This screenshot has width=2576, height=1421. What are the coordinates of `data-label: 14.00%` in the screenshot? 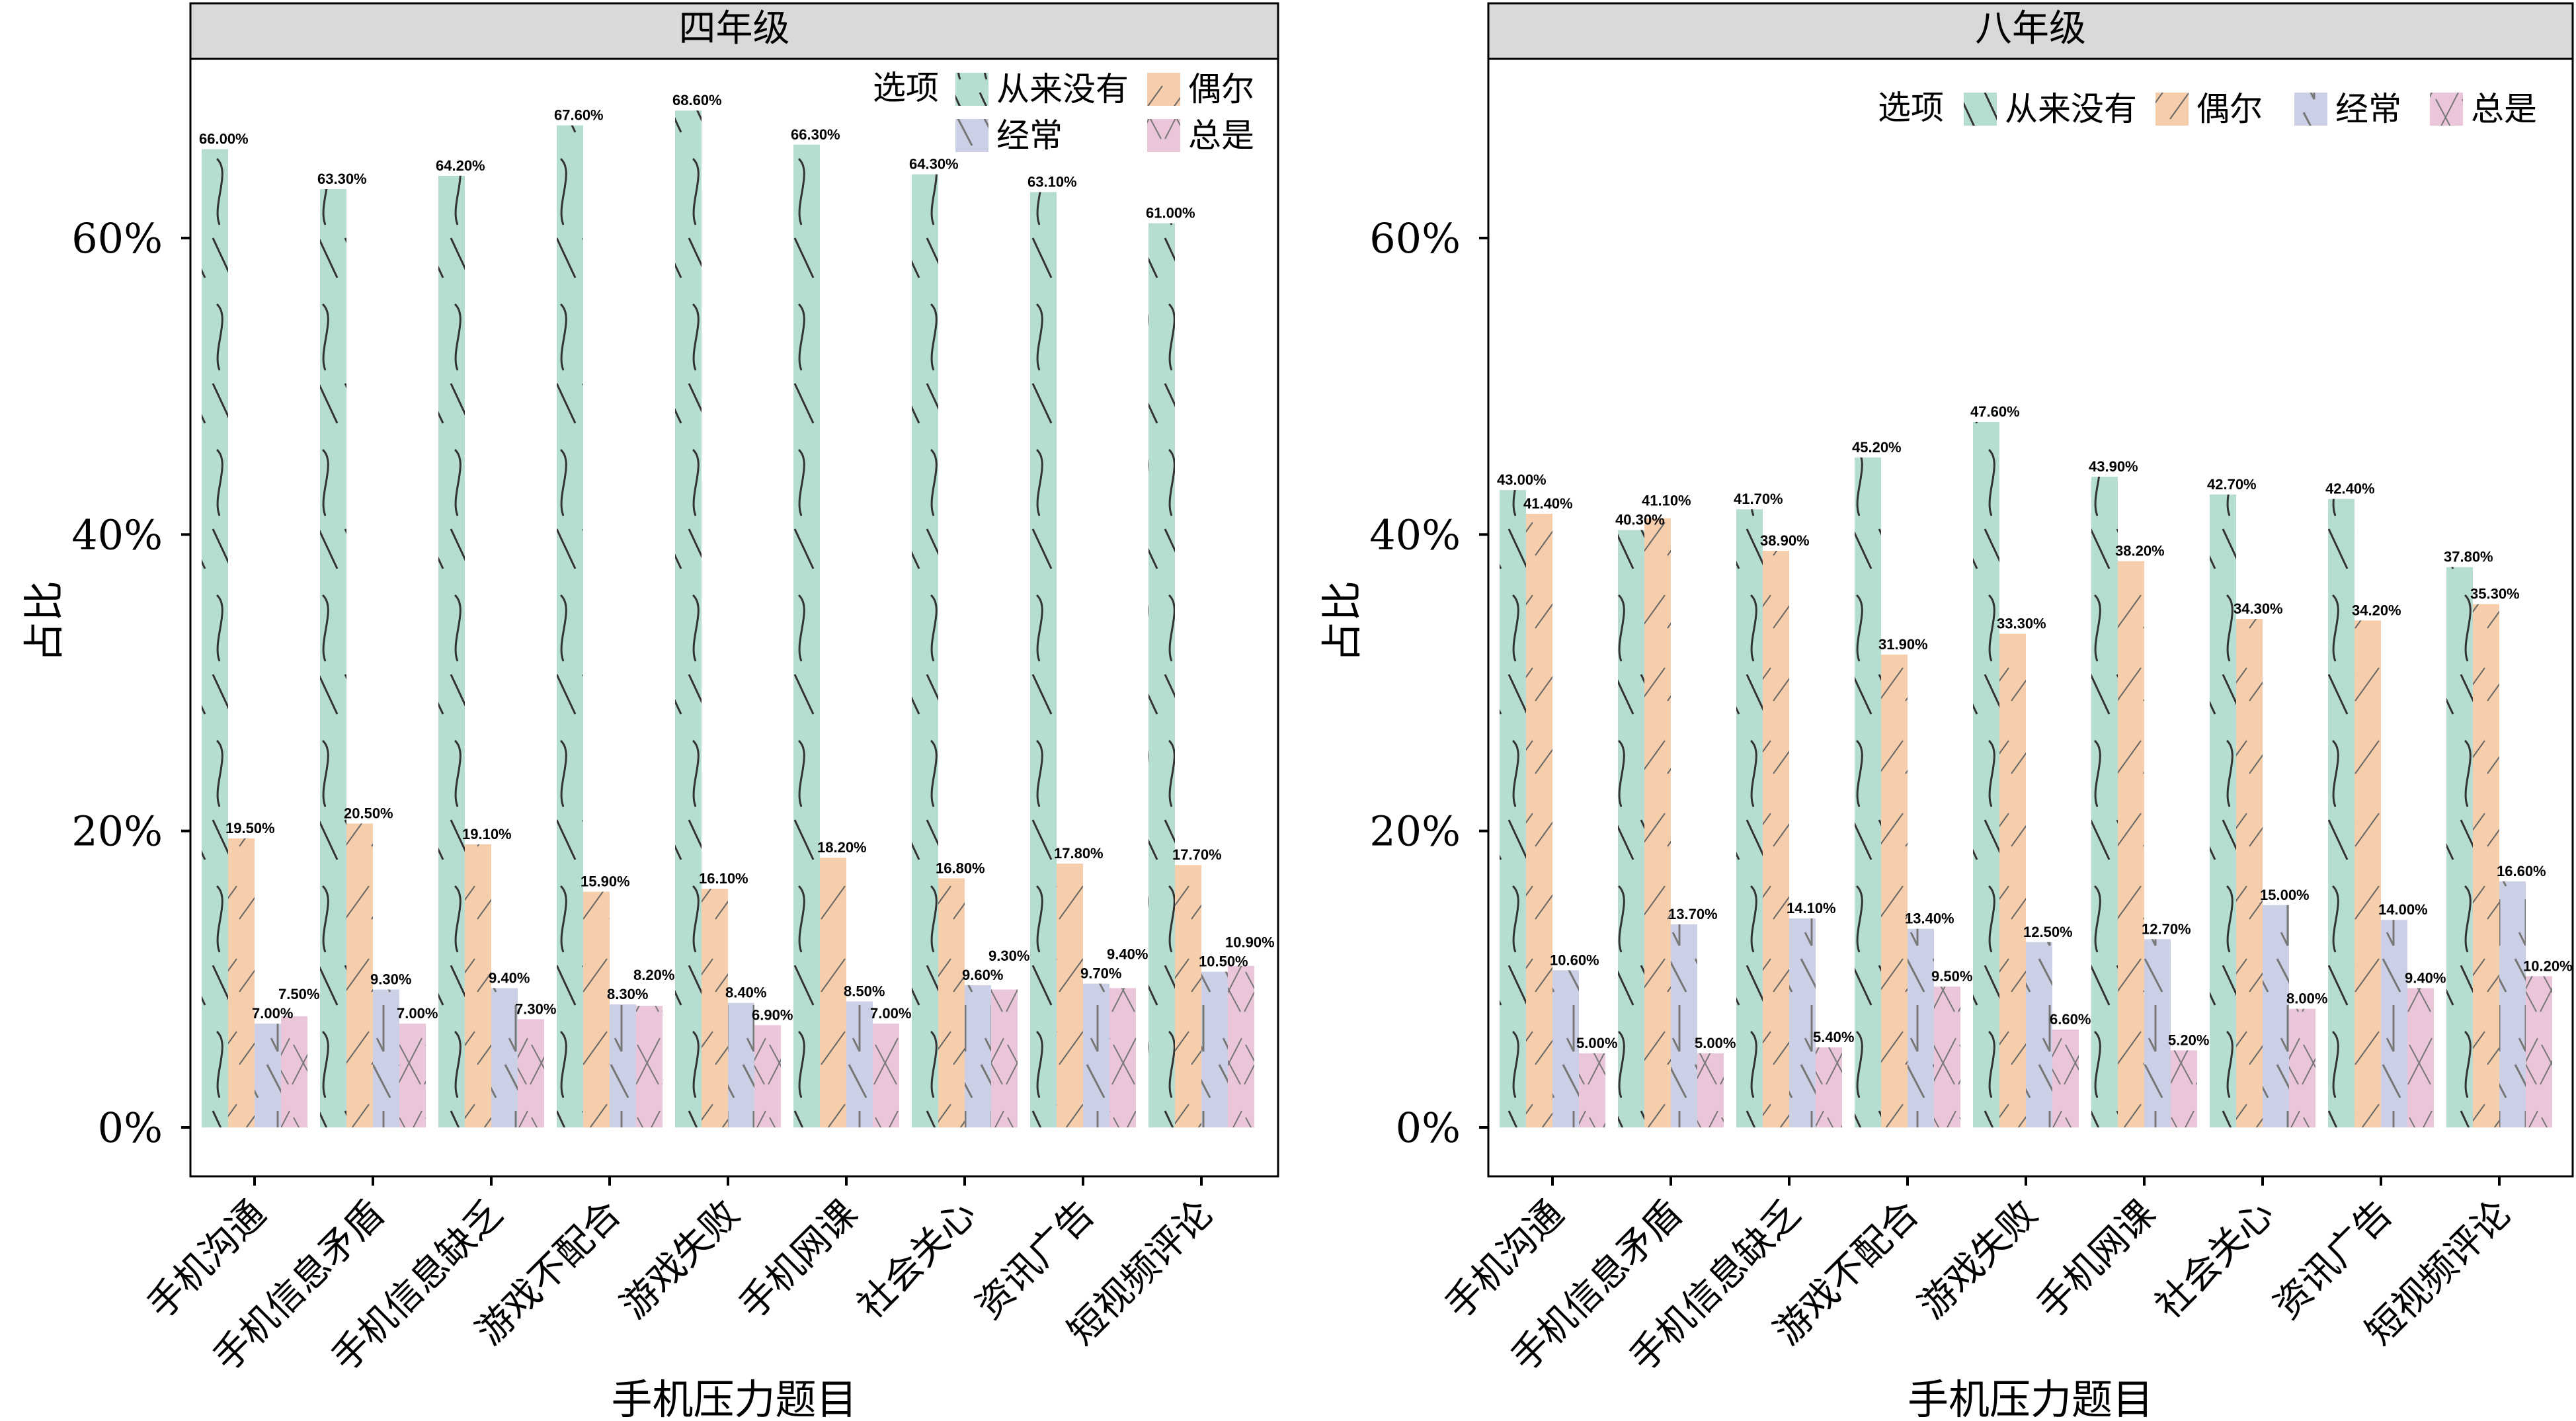 It's located at (2403, 909).